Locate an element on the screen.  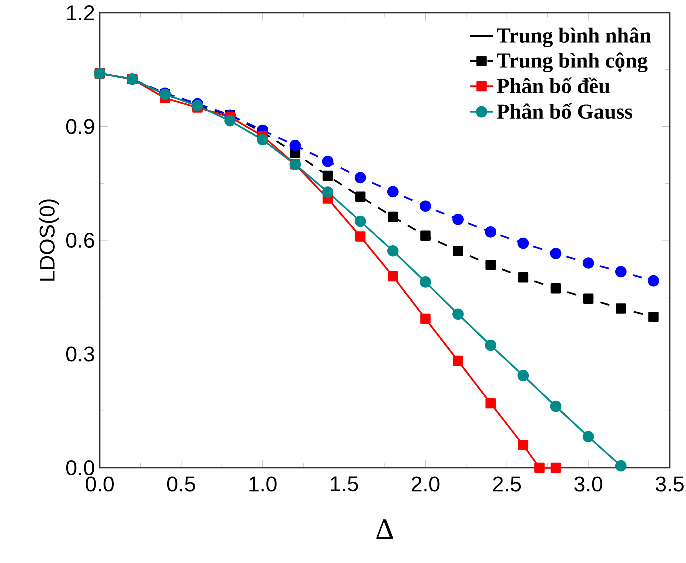
x-tick-label: 0.5 is located at coordinates (181, 484).